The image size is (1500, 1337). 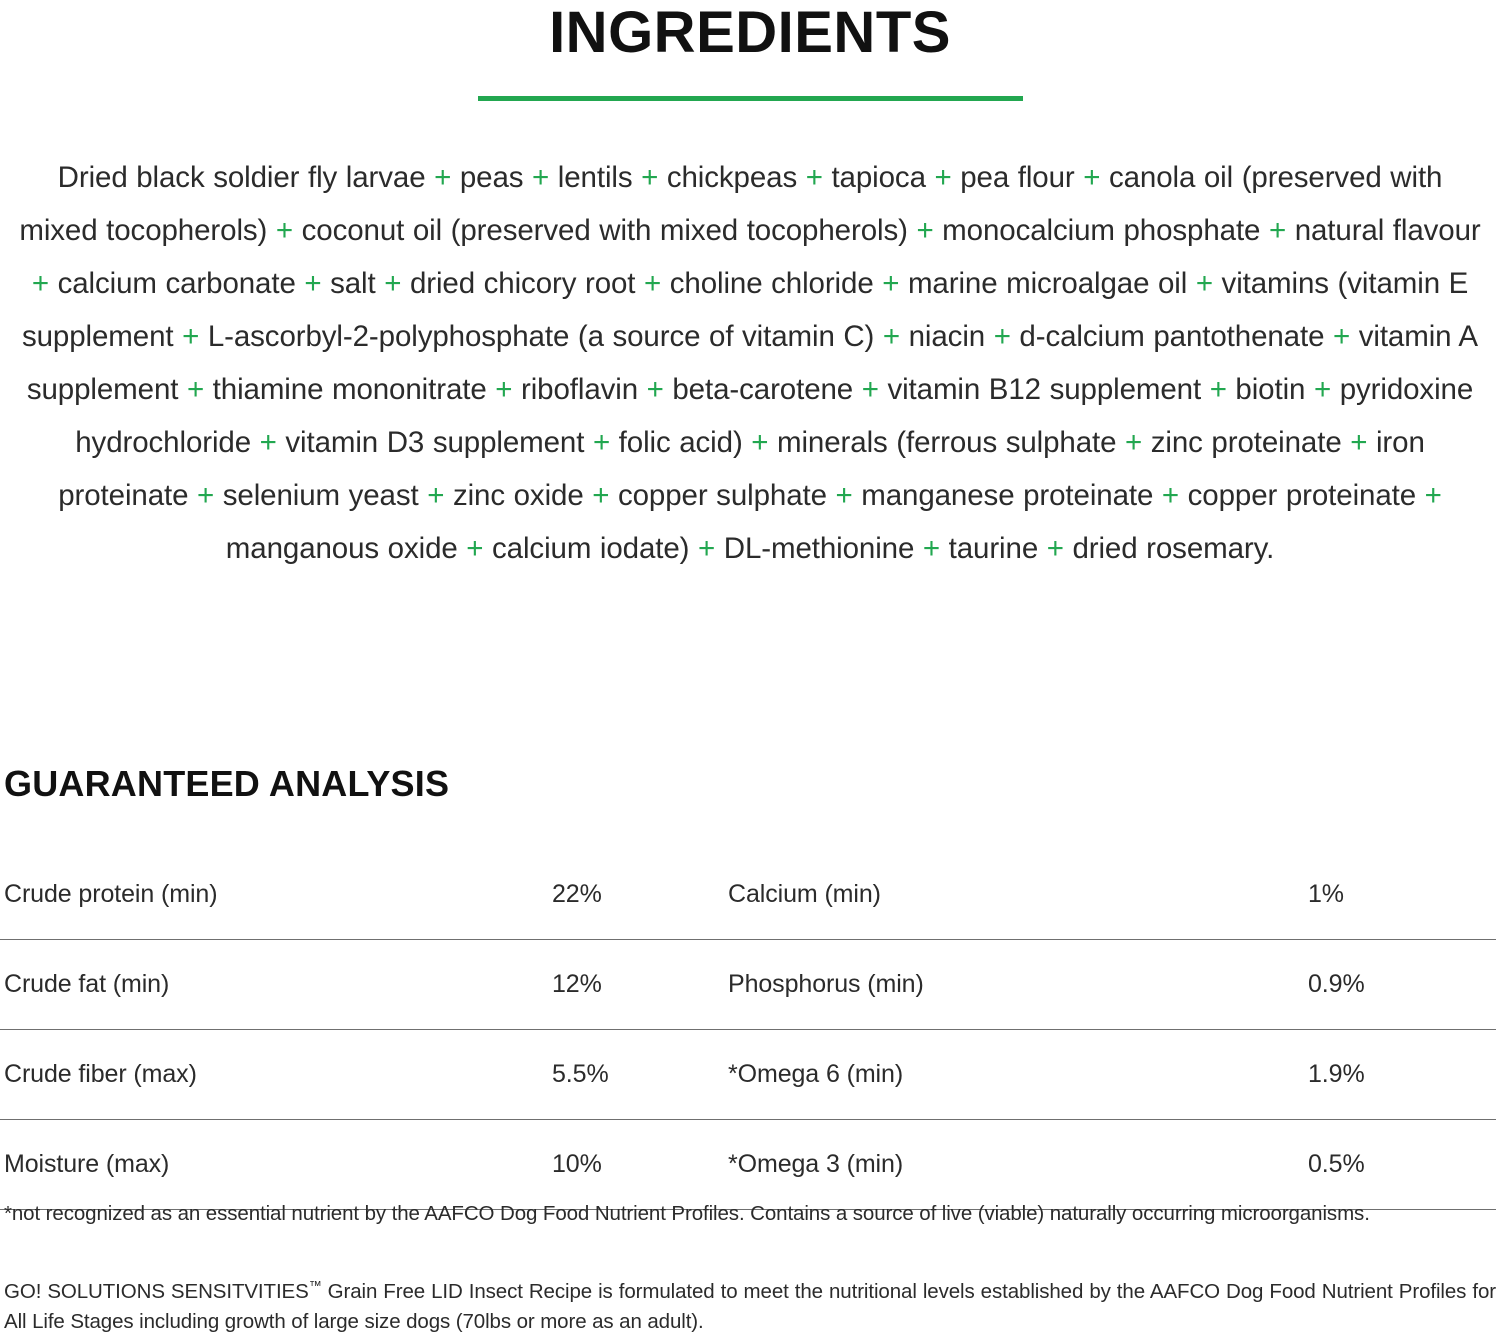 I want to click on ingredient-item: thiamine mononitrate, so click(x=349, y=389).